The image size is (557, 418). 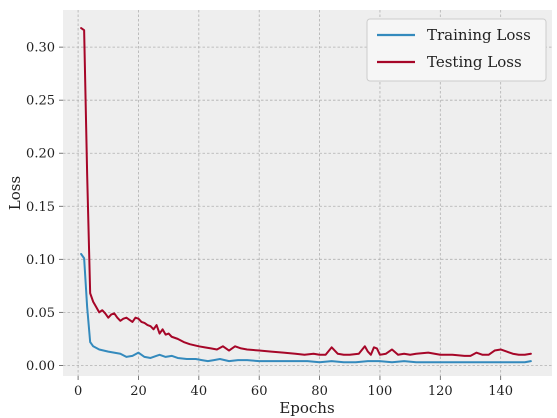 What do you see at coordinates (138, 391) in the screenshot?
I see `x-tick-label: 20` at bounding box center [138, 391].